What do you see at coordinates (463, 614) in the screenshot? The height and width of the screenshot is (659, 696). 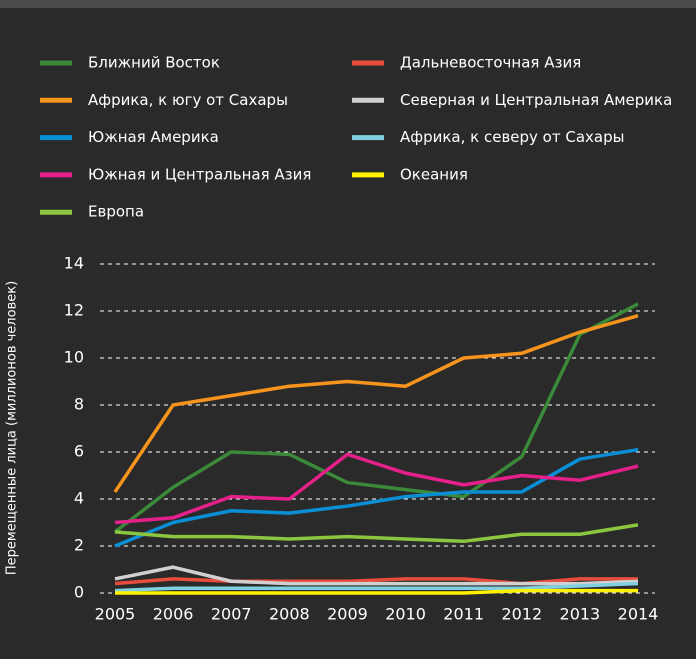 I see `x-tick-label: 2011` at bounding box center [463, 614].